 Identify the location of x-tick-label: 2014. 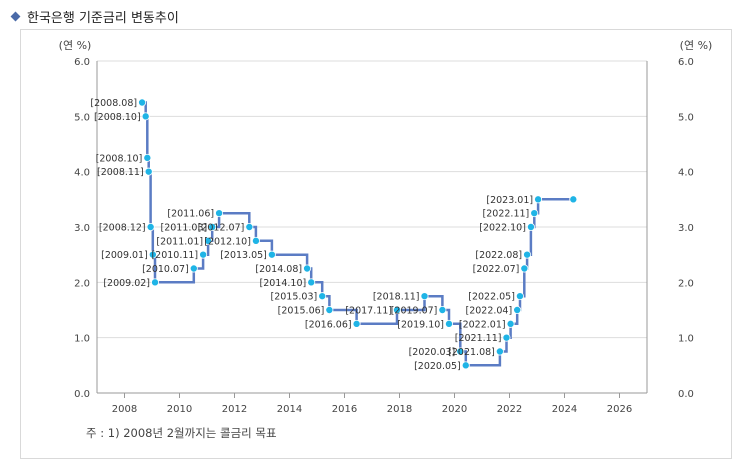
(289, 409).